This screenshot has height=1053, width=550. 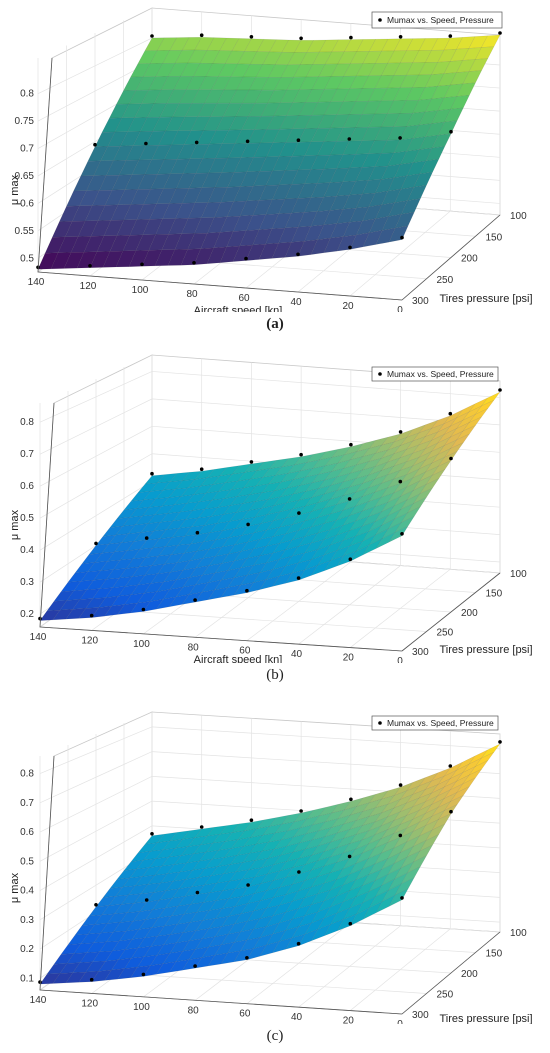 What do you see at coordinates (400, 659) in the screenshot?
I see `x-tick-label: 0` at bounding box center [400, 659].